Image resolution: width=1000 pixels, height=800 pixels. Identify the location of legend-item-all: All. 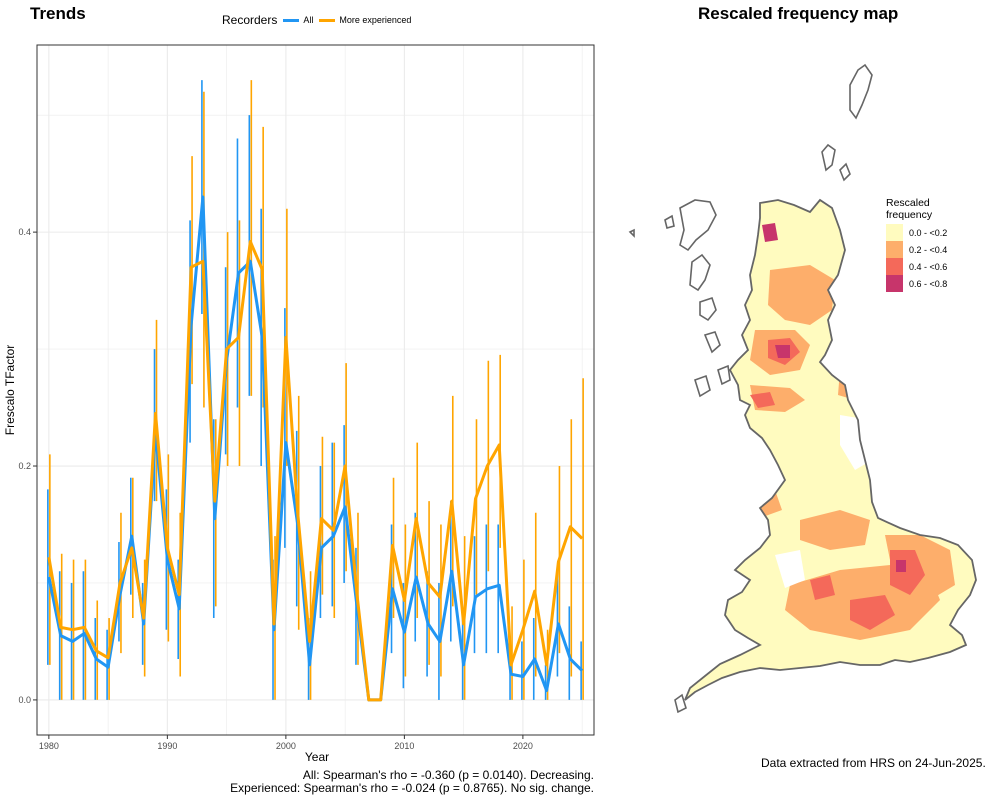
(298, 20).